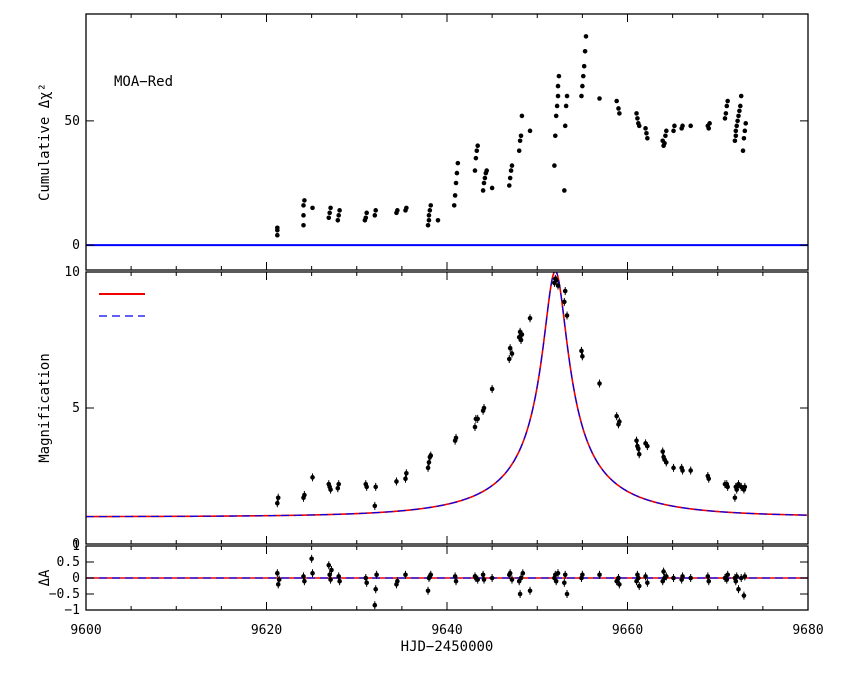 The width and height of the screenshot is (850, 680). I want to click on y-tick-label: 1, so click(76, 546).